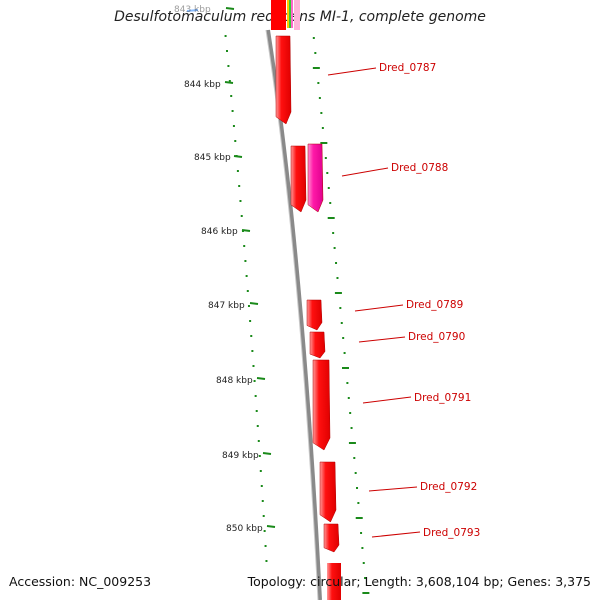 This screenshot has height=600, width=600. I want to click on ruler-label: 844 kbp, so click(202, 85).